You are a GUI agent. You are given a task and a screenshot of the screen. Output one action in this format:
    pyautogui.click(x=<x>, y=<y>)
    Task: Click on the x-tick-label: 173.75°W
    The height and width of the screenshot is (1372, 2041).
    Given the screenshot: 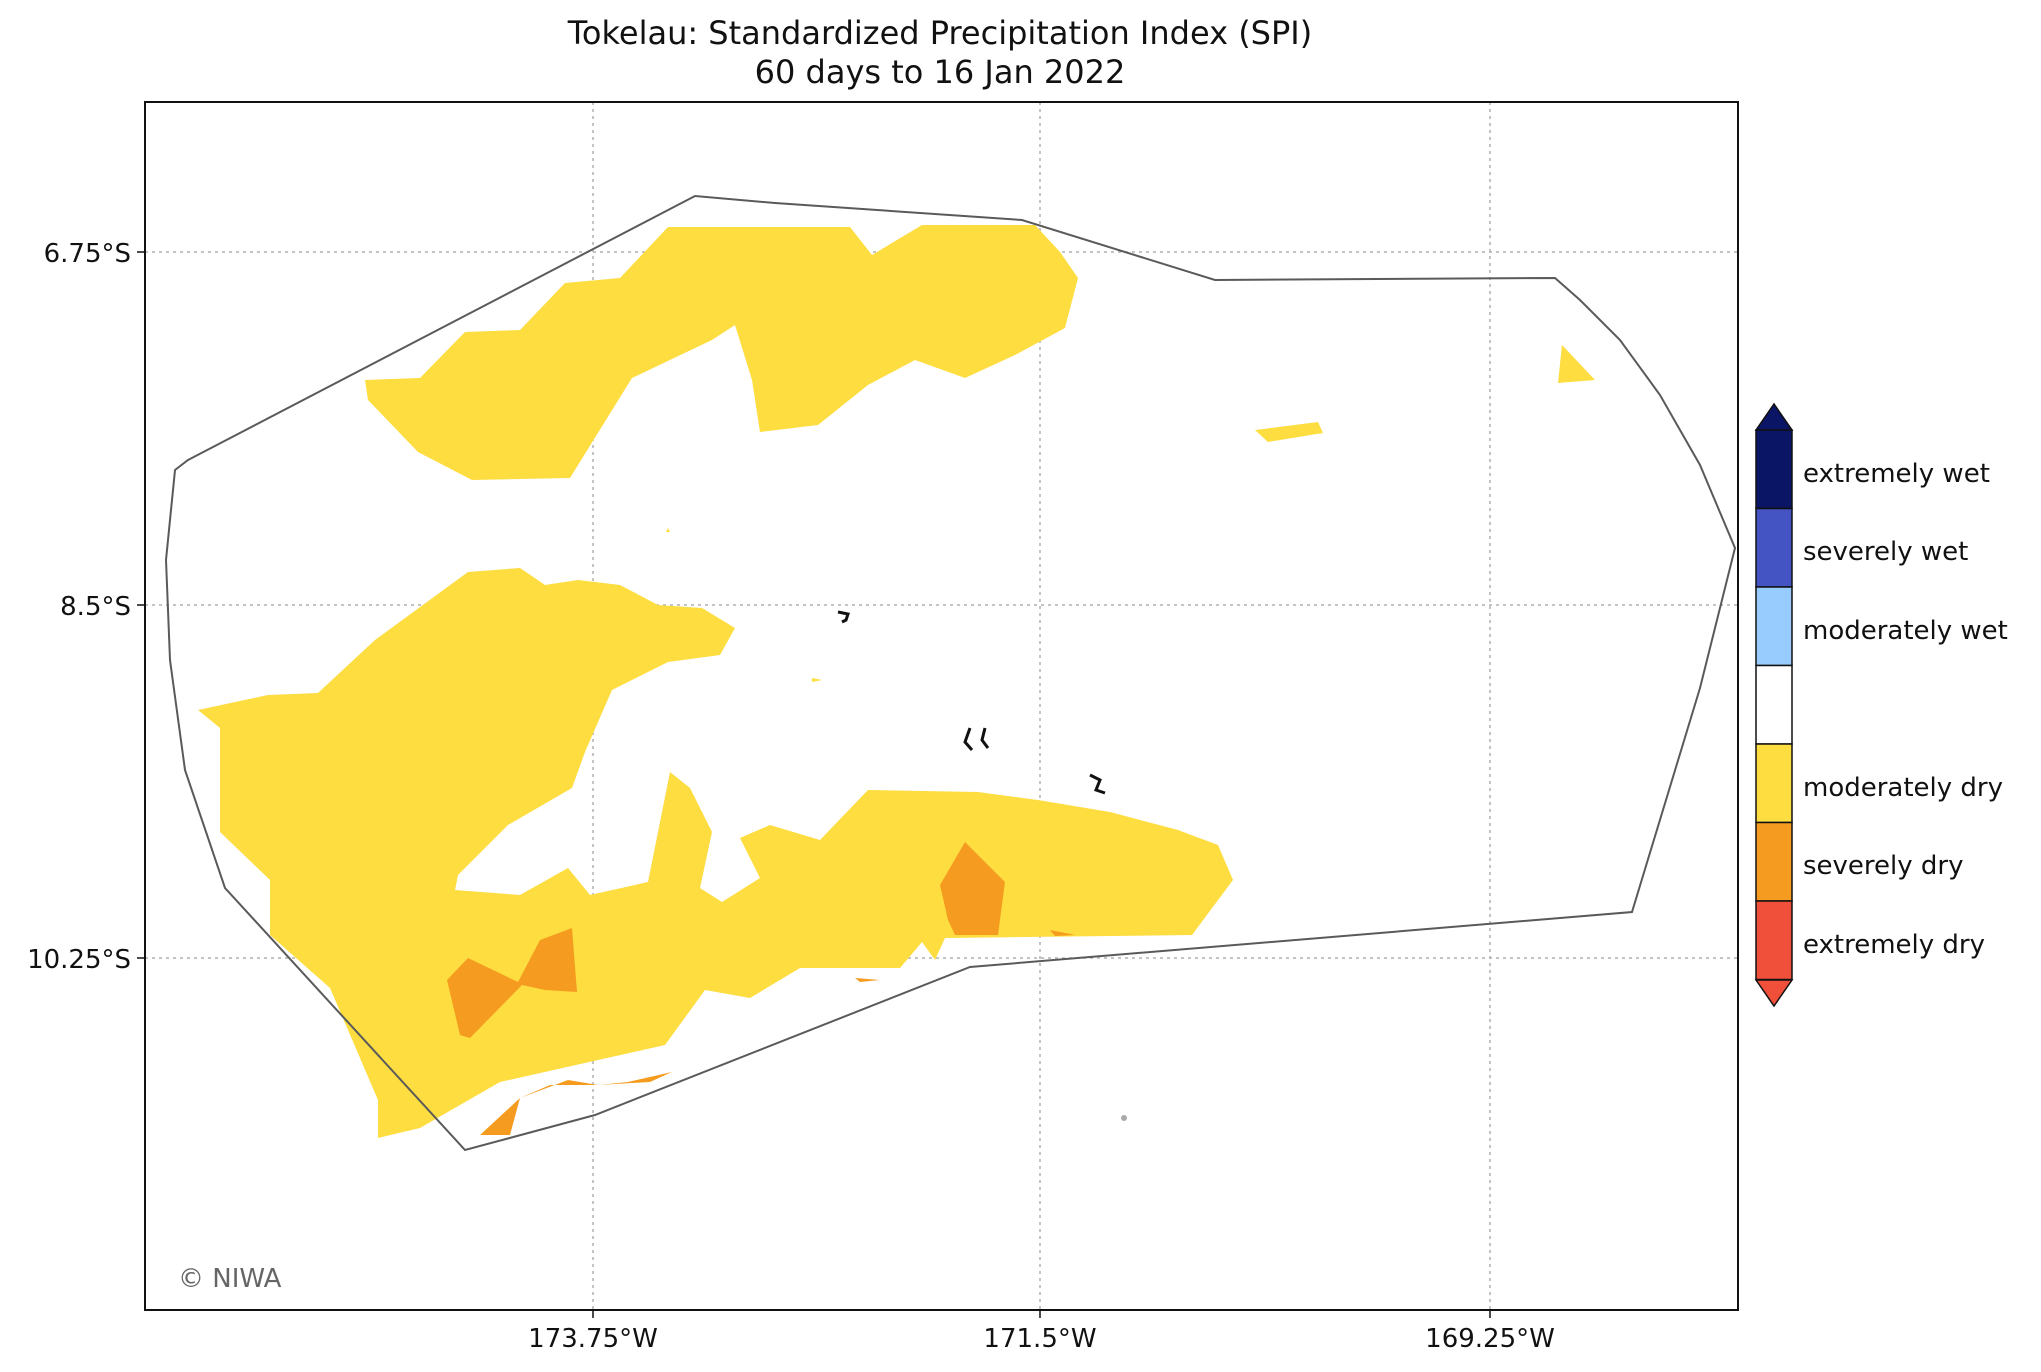 What is the action you would take?
    pyautogui.click(x=593, y=1339)
    